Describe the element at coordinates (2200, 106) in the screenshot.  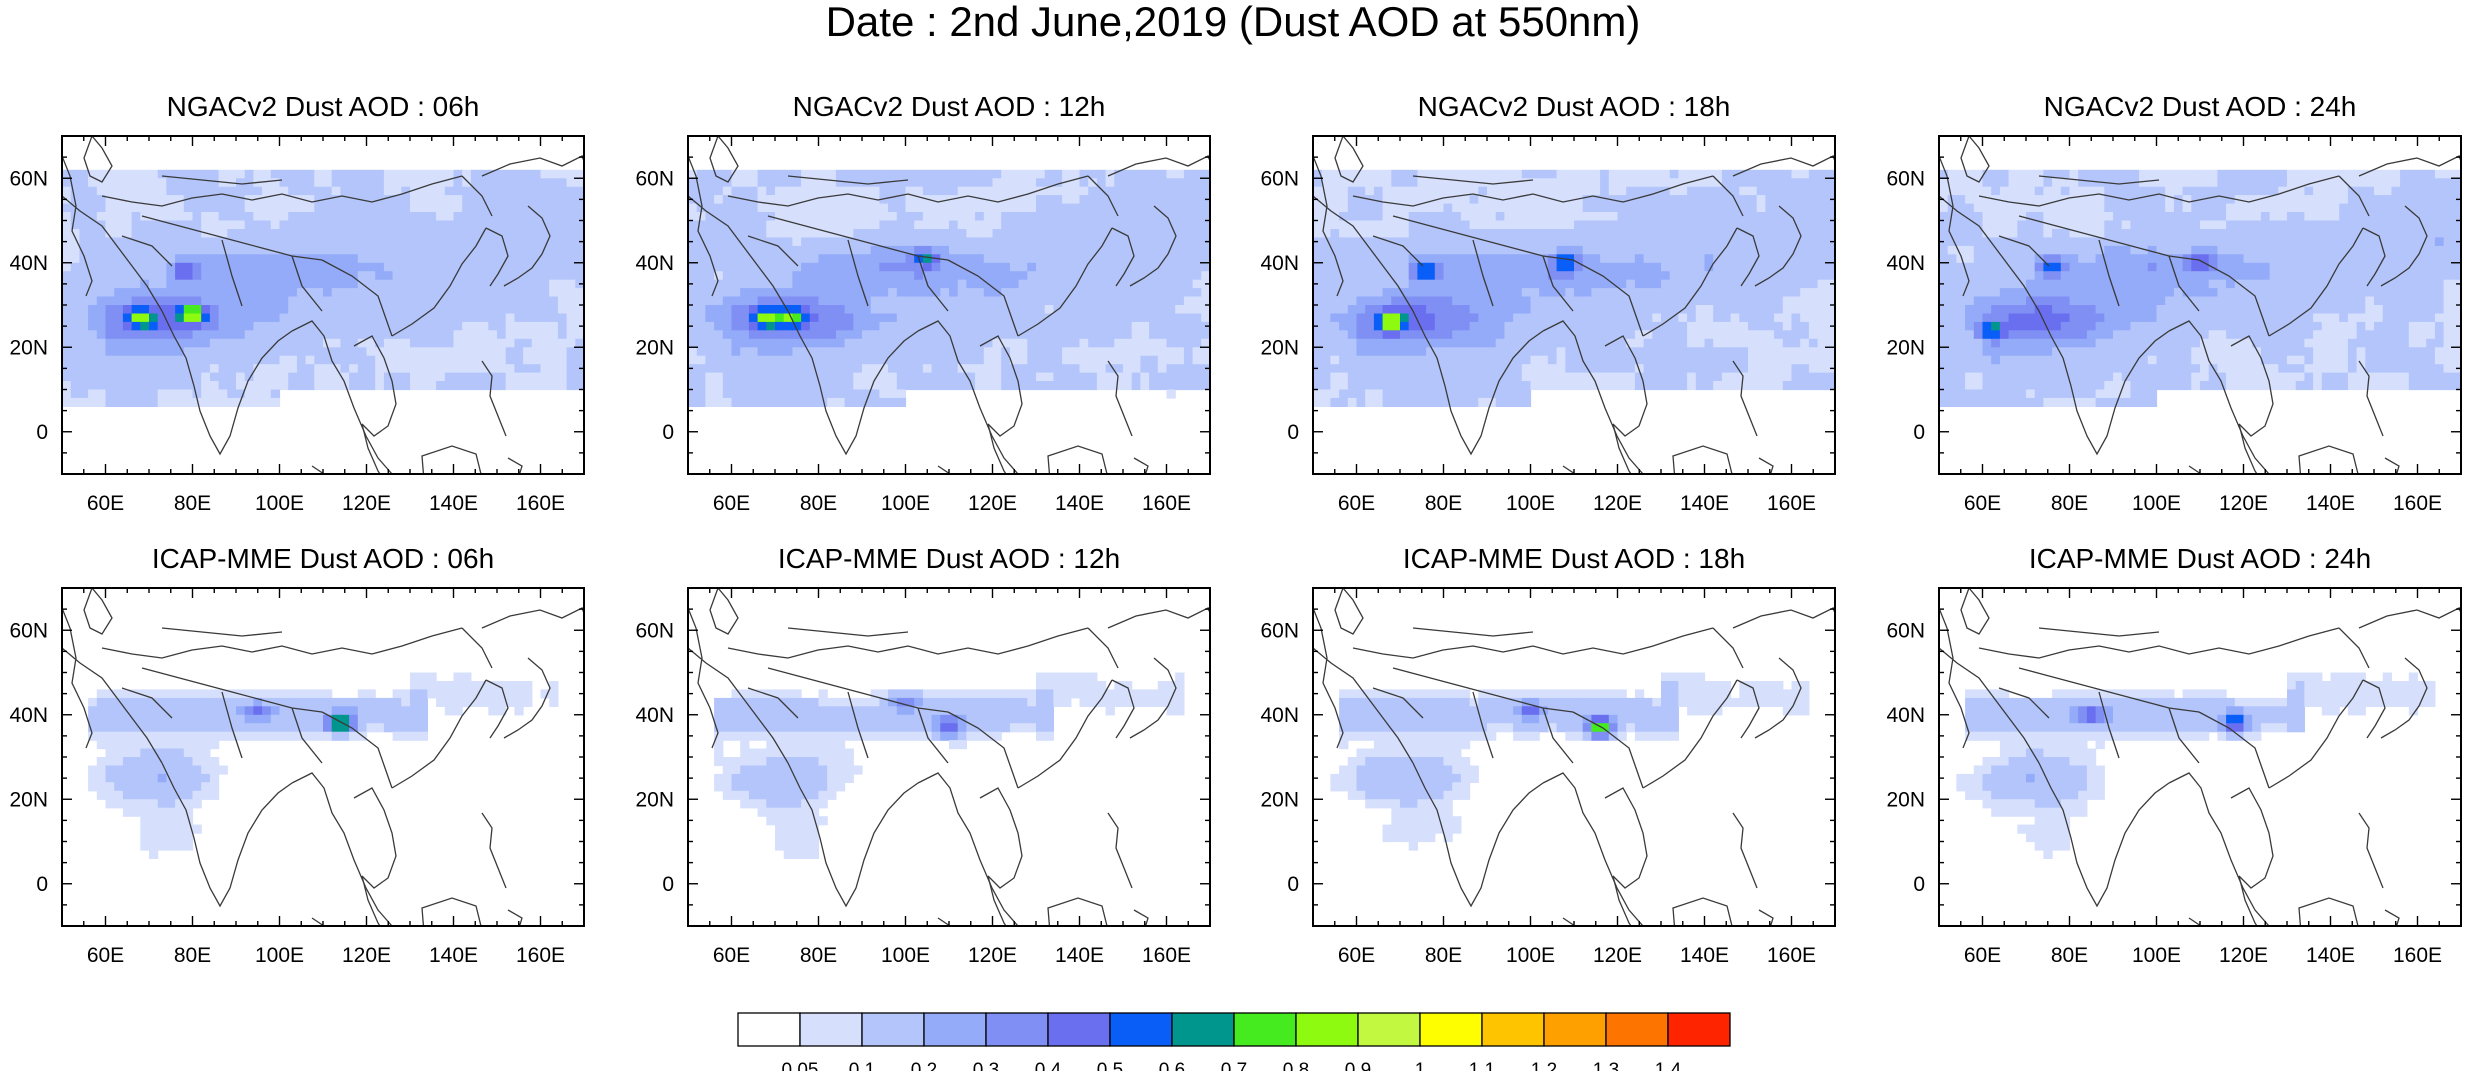
I see `panel-title: NGACv2 Dust AOD : 24h` at that location.